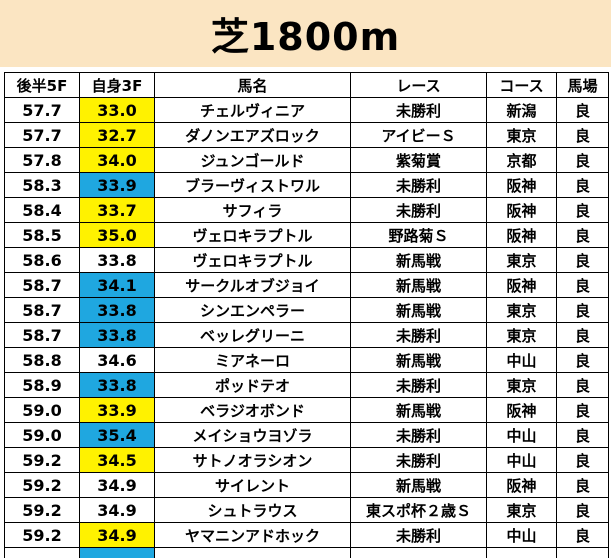 Image resolution: width=611 pixels, height=558 pixels. What do you see at coordinates (253, 485) in the screenshot?
I see `cell-horse: サイレント` at bounding box center [253, 485].